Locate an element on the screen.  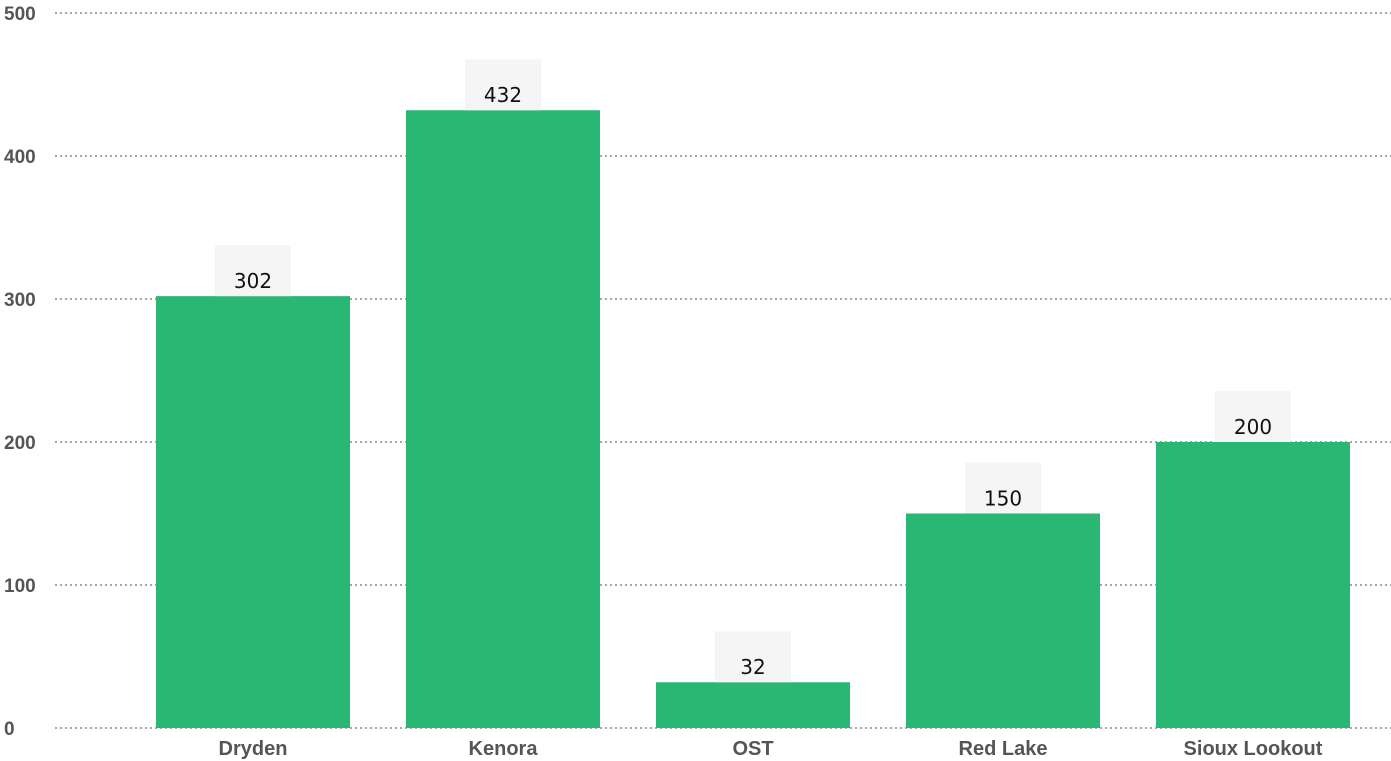
data-label: 200 is located at coordinates (1253, 427).